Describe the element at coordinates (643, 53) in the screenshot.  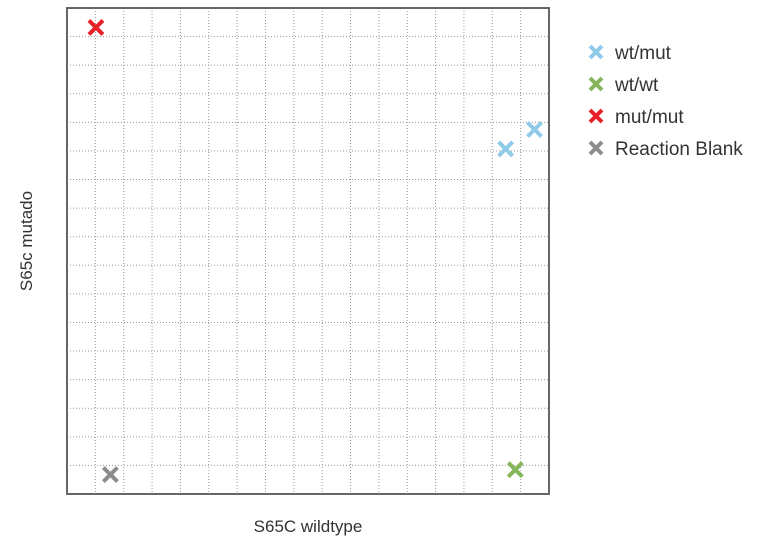
I see `legend-label: wt/mut` at that location.